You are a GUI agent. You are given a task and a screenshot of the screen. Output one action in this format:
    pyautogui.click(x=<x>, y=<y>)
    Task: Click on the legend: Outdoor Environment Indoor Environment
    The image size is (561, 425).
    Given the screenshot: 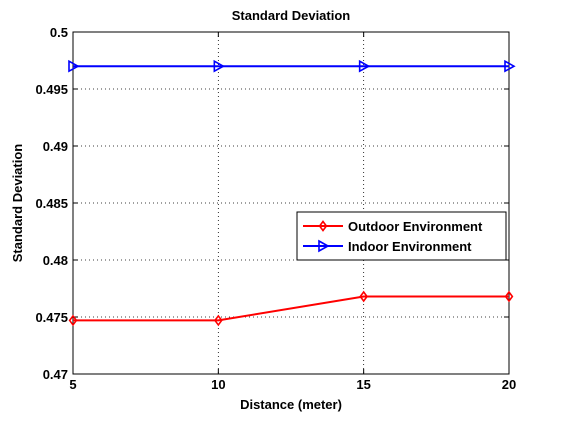 What is the action you would take?
    pyautogui.click(x=401, y=236)
    